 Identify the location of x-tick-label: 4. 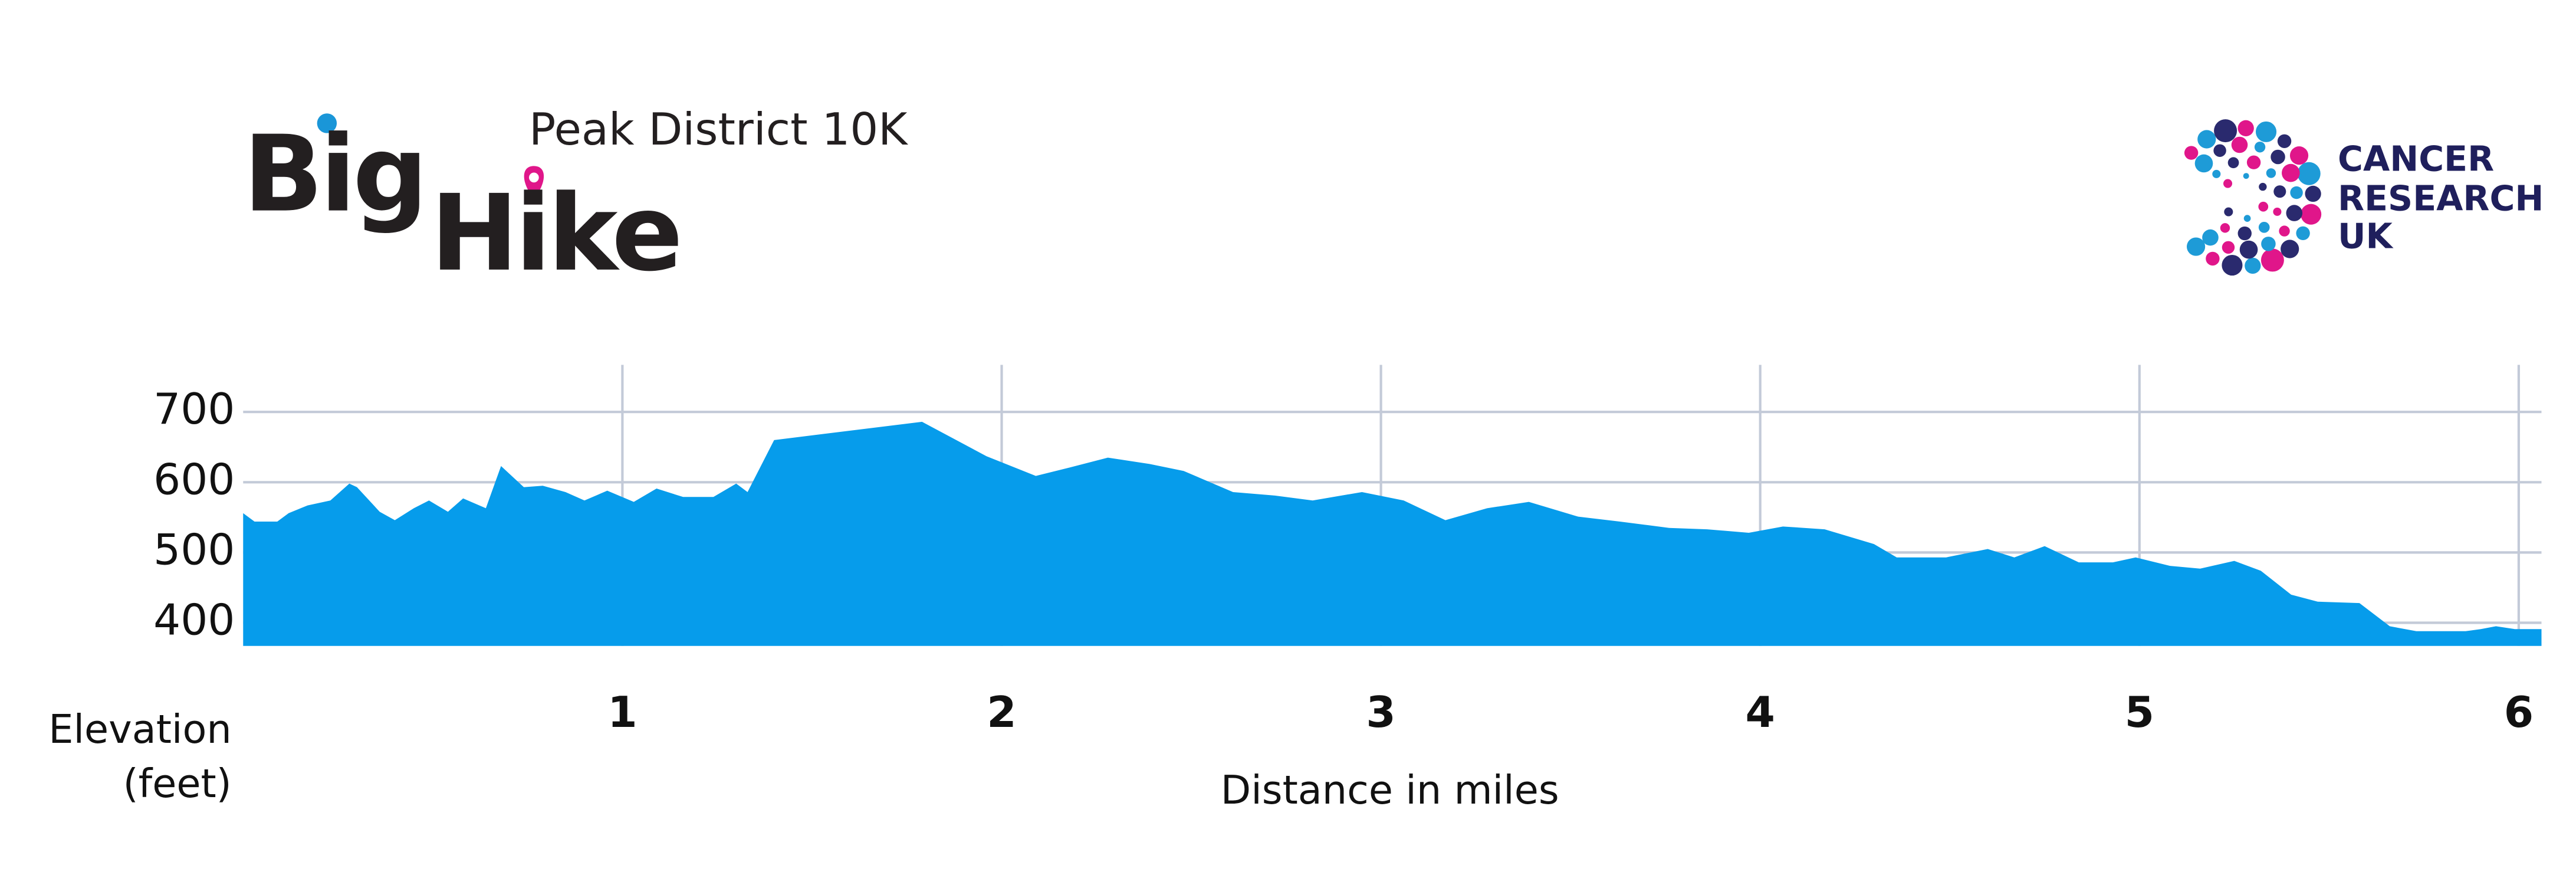
(1760, 713).